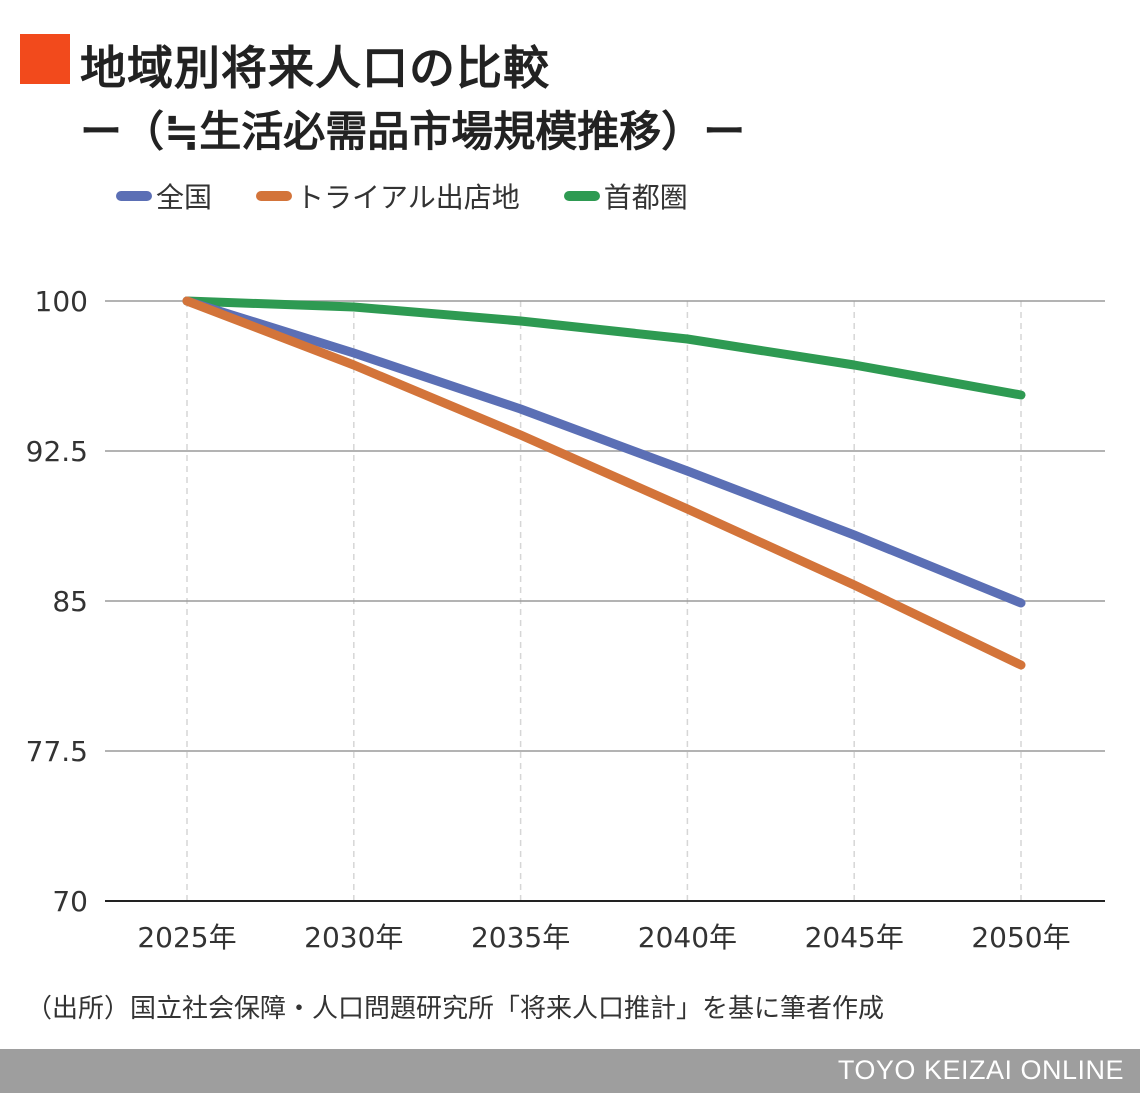 Image resolution: width=1140 pixels, height=1093 pixels. I want to click on x-tick-label: 2035年, so click(520, 937).